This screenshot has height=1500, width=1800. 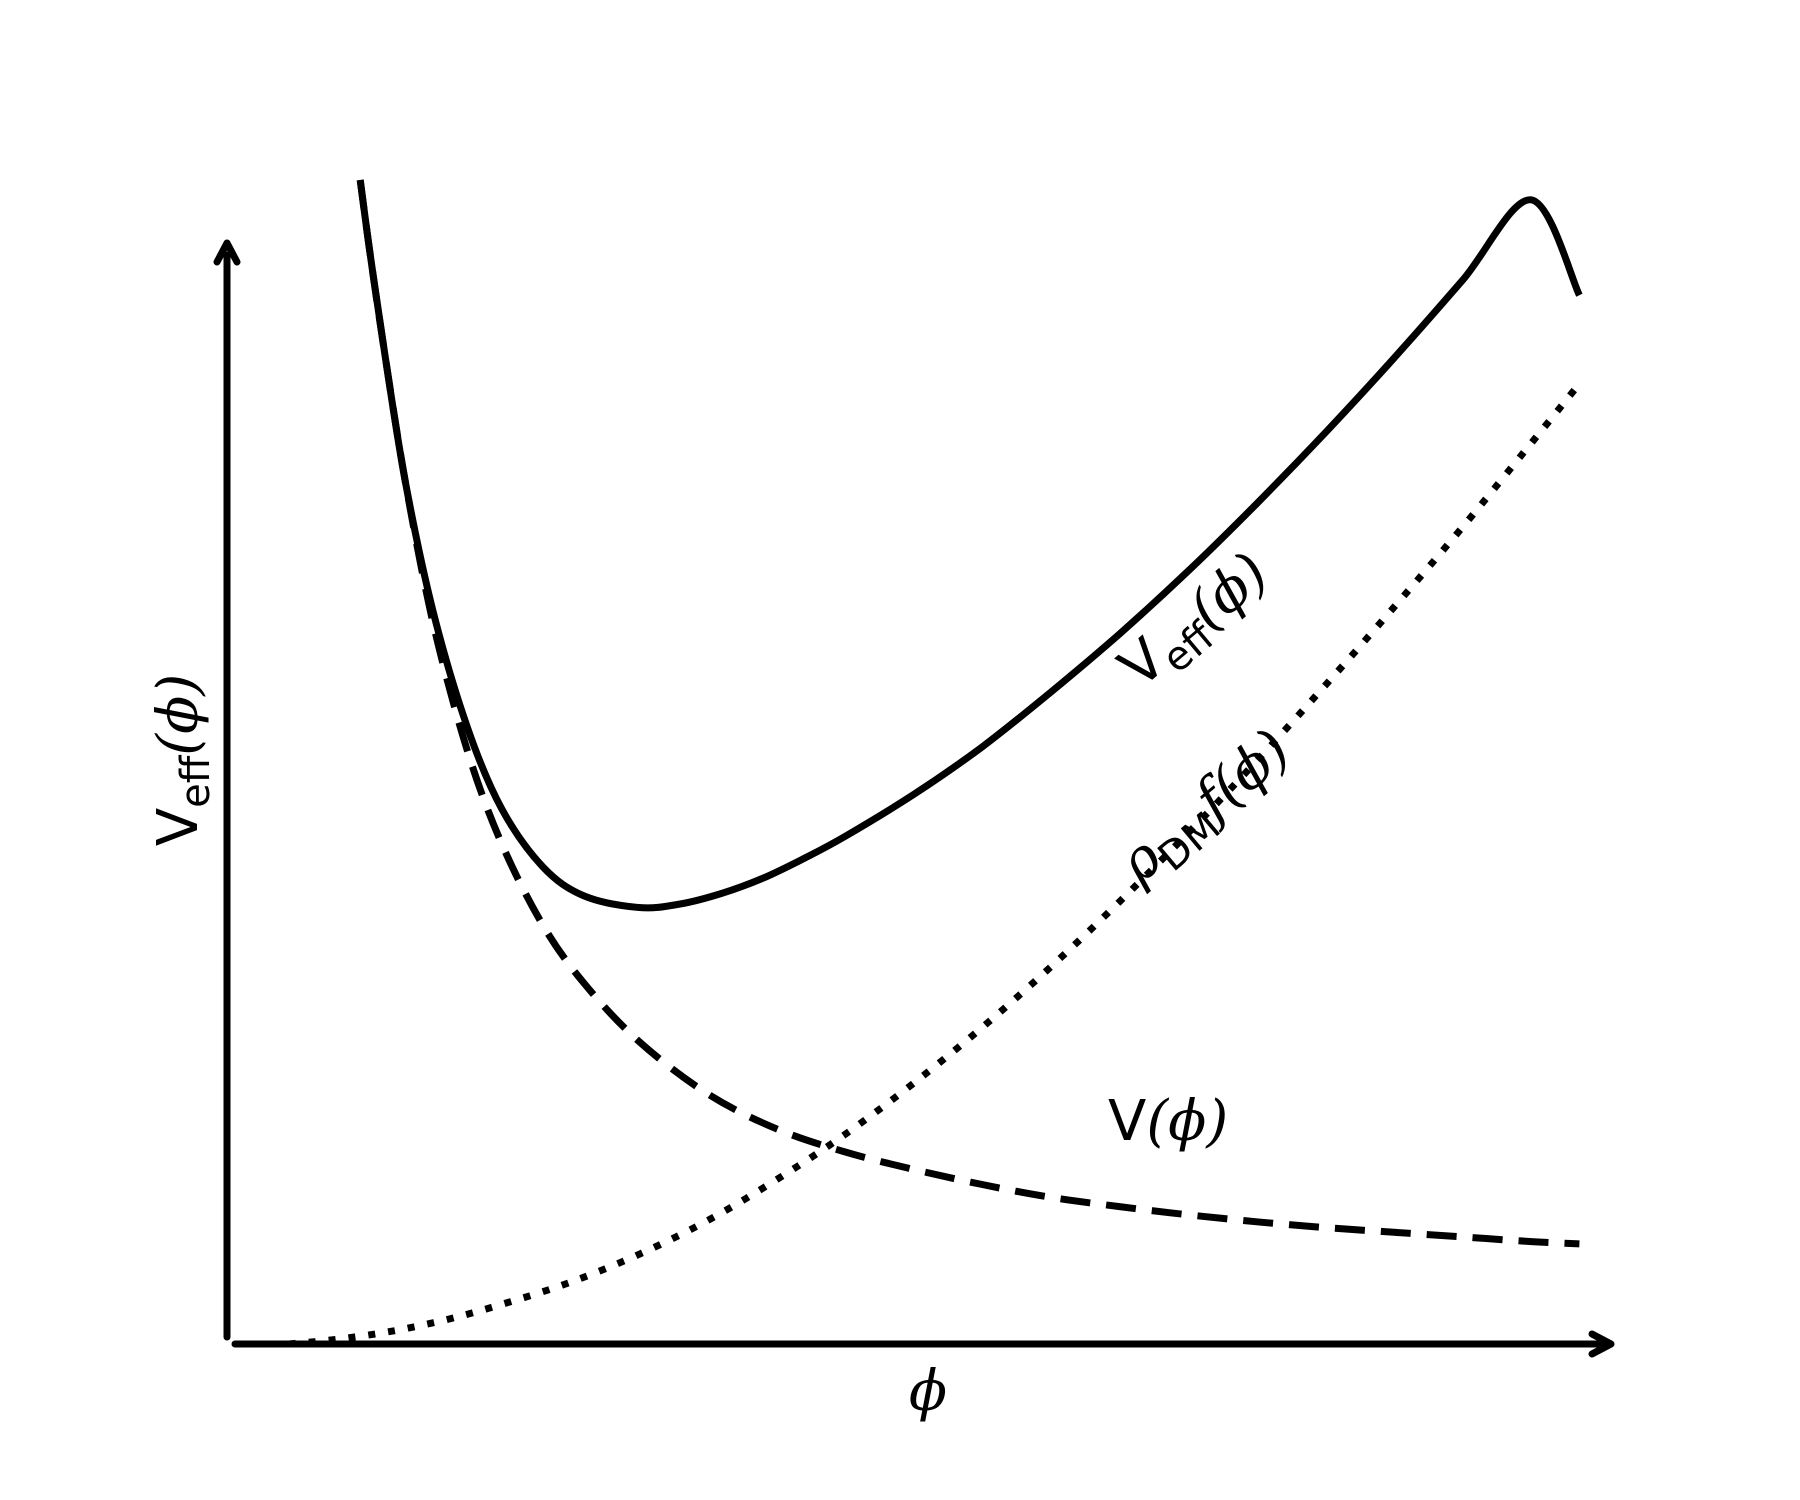 I want to click on rho-curve-label: ρDMf(ϕ), so click(x=1207, y=810).